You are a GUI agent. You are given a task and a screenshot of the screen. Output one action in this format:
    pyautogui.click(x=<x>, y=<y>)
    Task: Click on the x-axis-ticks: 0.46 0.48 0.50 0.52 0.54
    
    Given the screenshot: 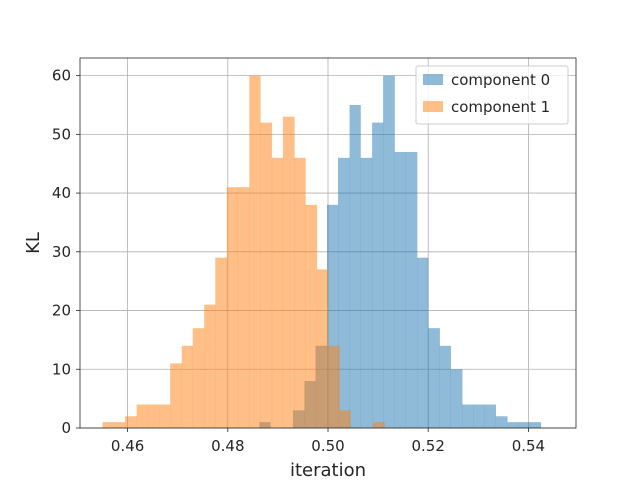 What is the action you would take?
    pyautogui.click(x=328, y=441)
    